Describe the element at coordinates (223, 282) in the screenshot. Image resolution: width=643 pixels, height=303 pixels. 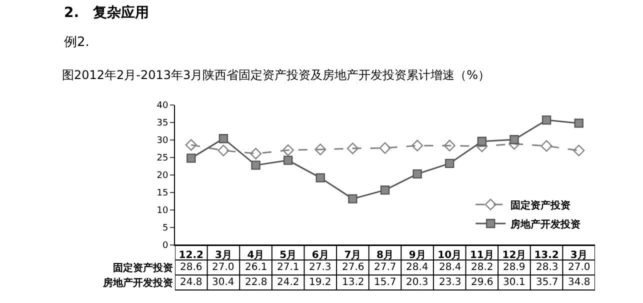
I see `data-label: 30.4` at that location.